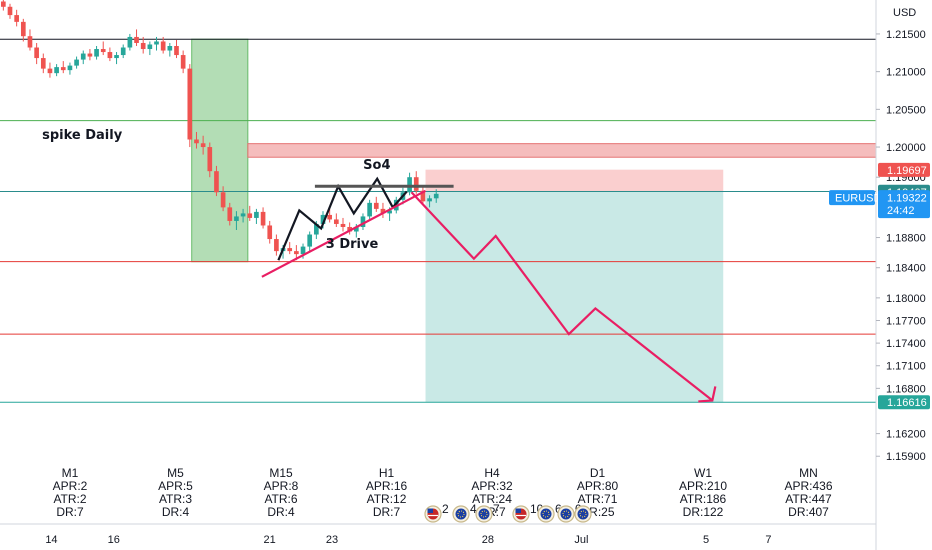 The width and height of the screenshot is (932, 550). What do you see at coordinates (430, 510) in the screenshot?
I see `us-flag-canton` at bounding box center [430, 510].